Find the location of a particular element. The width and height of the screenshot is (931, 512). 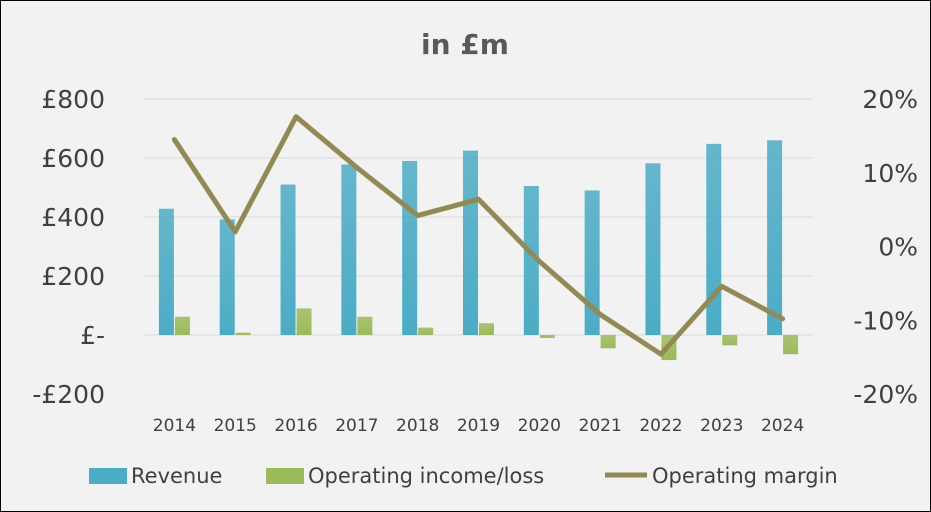

operating-income-bar-2019 is located at coordinates (486, 329).